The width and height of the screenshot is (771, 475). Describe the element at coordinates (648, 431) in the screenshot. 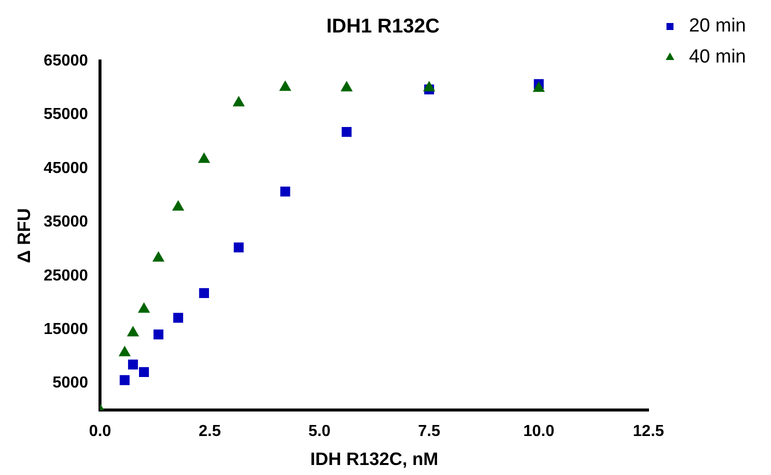

I see `x-tick-label: 12.5` at that location.